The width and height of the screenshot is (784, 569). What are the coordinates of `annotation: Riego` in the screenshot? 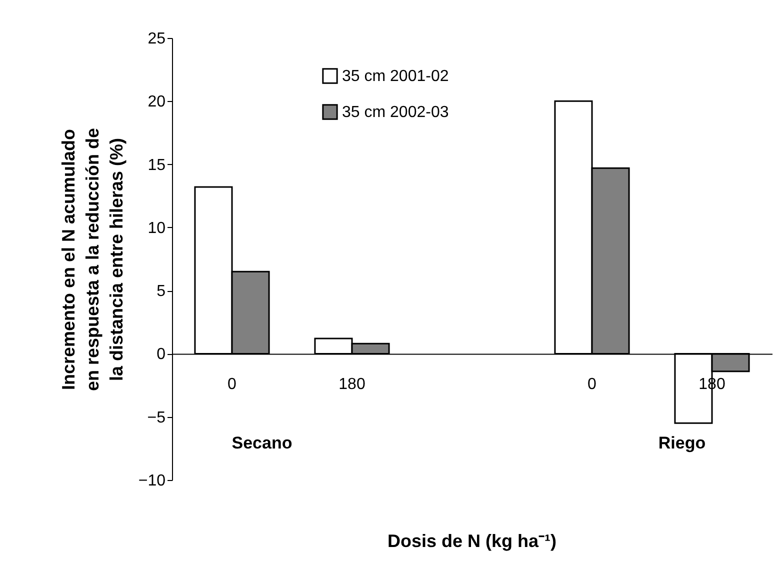 It's located at (682, 443).